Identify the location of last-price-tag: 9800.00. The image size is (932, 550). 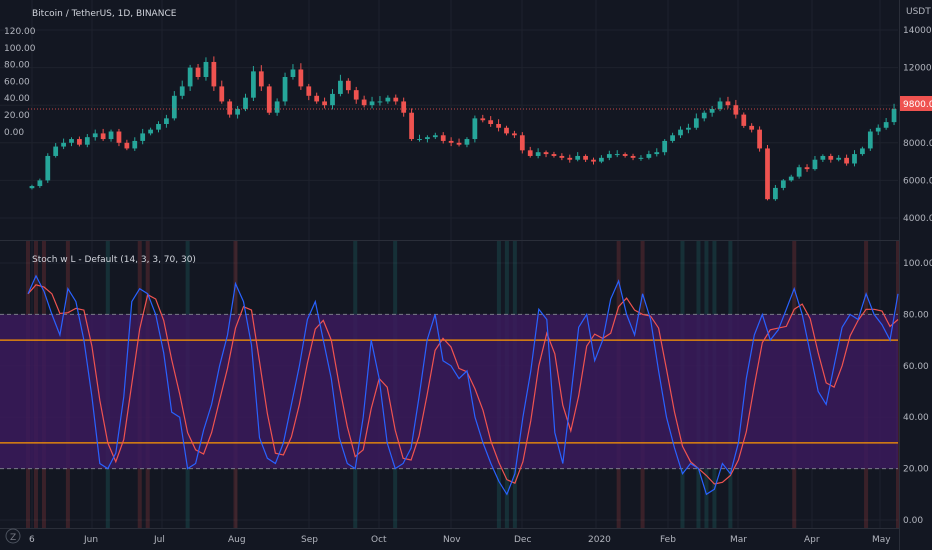
(916, 103).